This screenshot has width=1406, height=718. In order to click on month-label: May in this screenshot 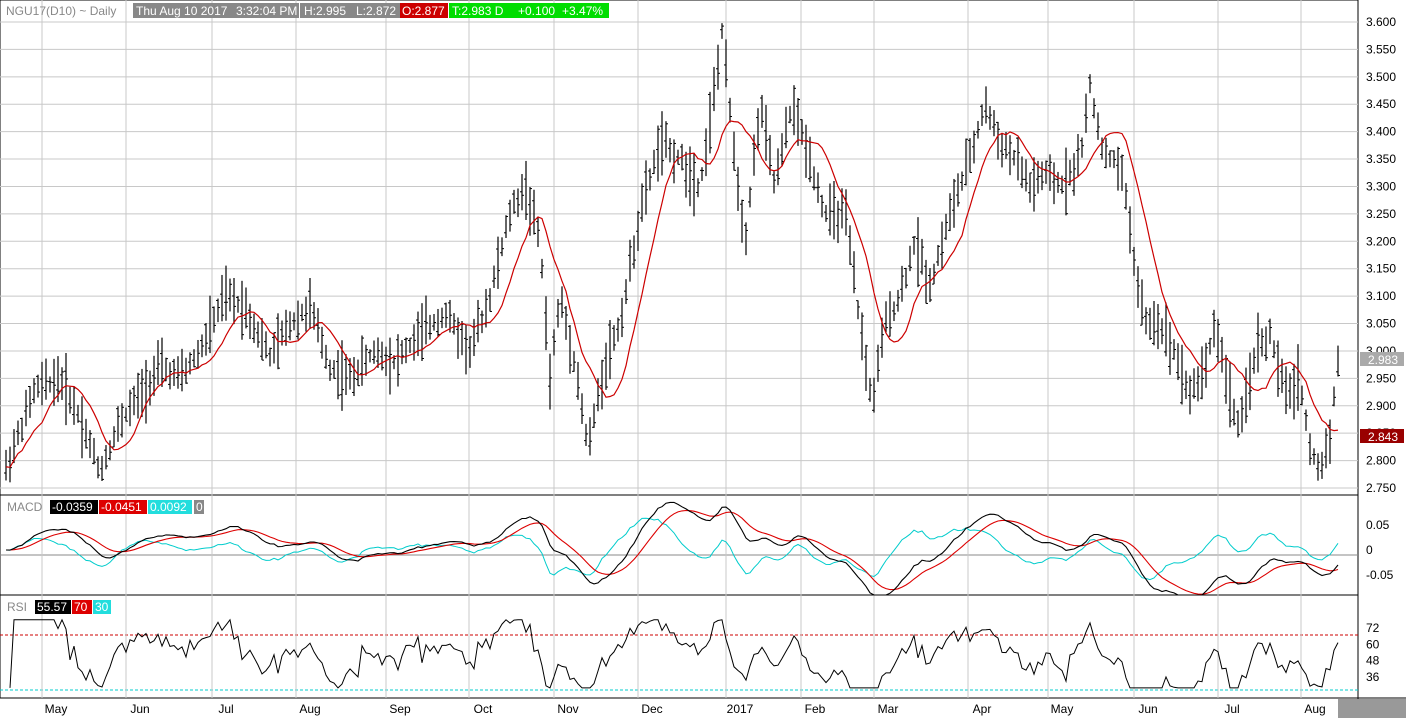, I will do `click(56, 709)`.